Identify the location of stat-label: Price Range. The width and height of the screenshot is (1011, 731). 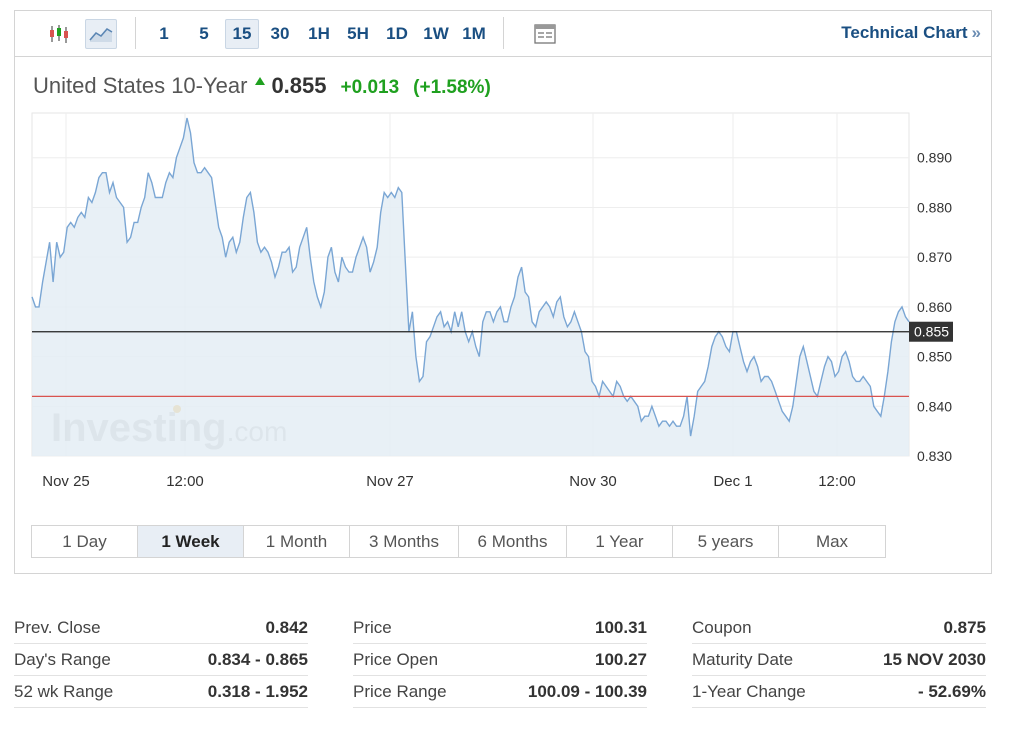
(400, 691).